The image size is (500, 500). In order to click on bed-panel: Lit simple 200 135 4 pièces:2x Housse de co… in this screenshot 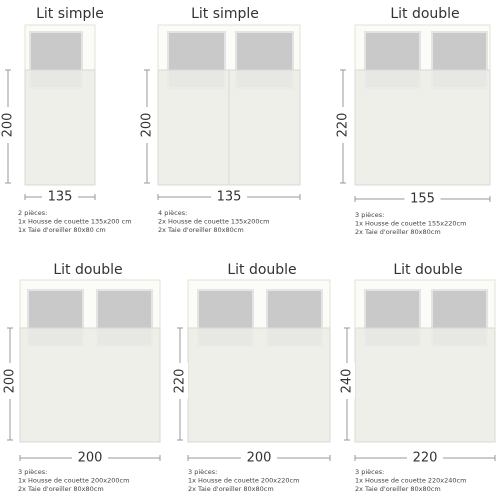, I will do `click(220, 120)`.